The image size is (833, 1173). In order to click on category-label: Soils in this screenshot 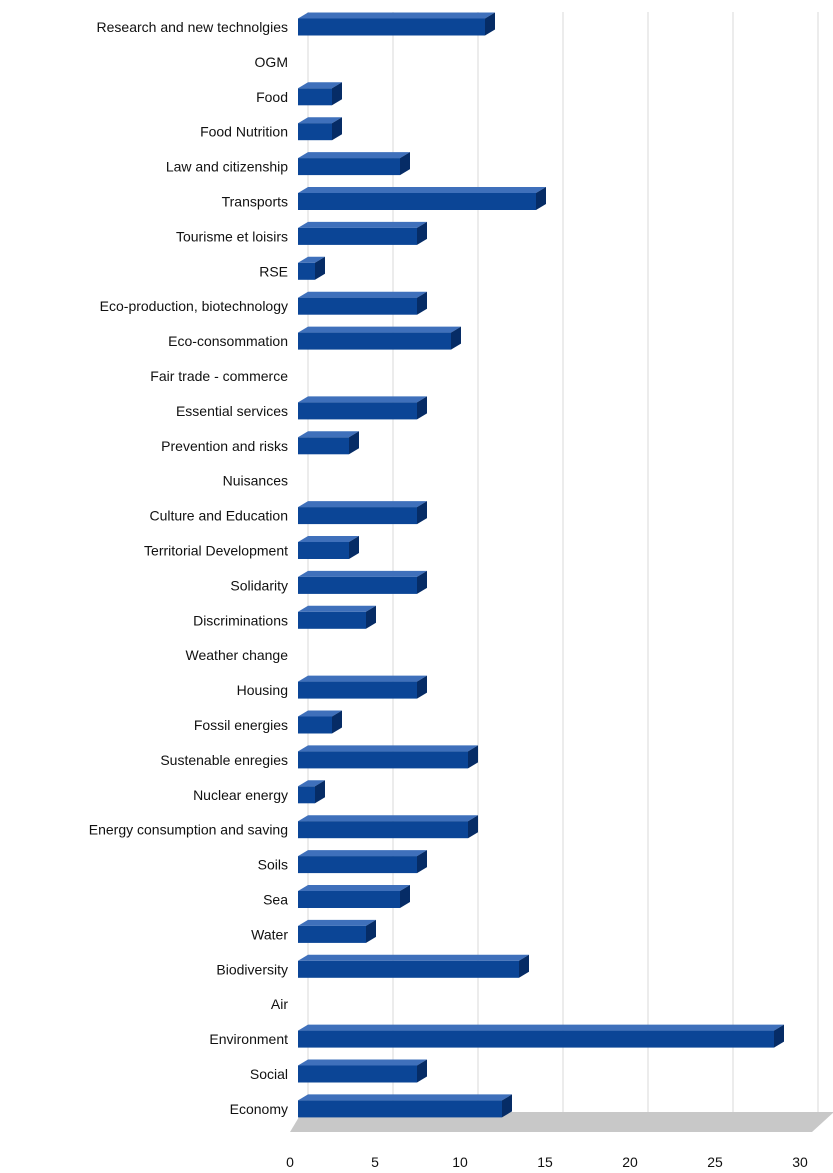, I will do `click(273, 865)`.